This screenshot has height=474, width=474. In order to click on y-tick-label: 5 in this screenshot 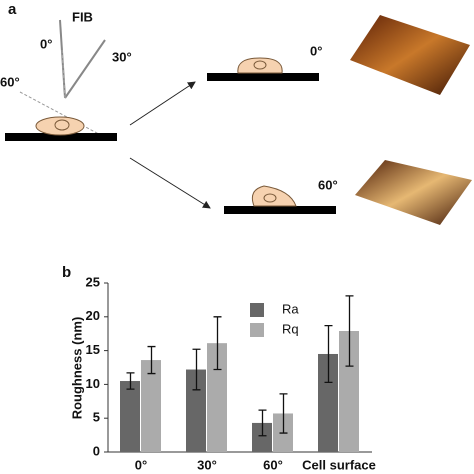, I will do `click(96, 417)`.